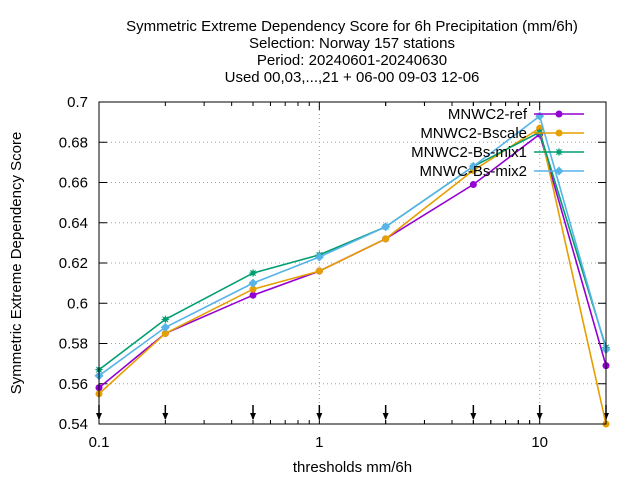 This screenshot has height=480, width=640. Describe the element at coordinates (73, 344) in the screenshot. I see `y-tick-label: 0.58` at that location.